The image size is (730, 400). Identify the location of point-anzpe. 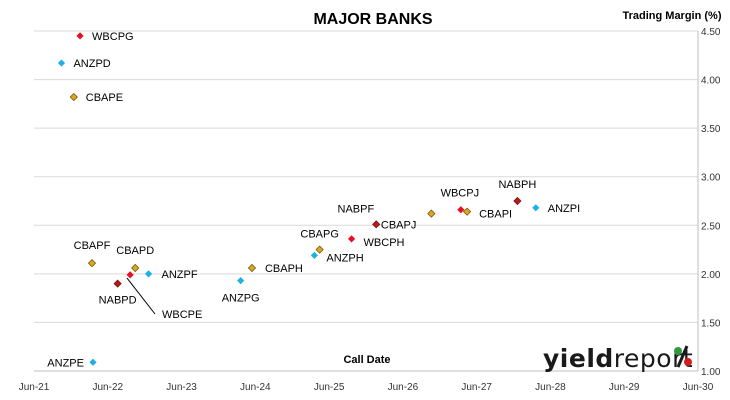
(93, 362).